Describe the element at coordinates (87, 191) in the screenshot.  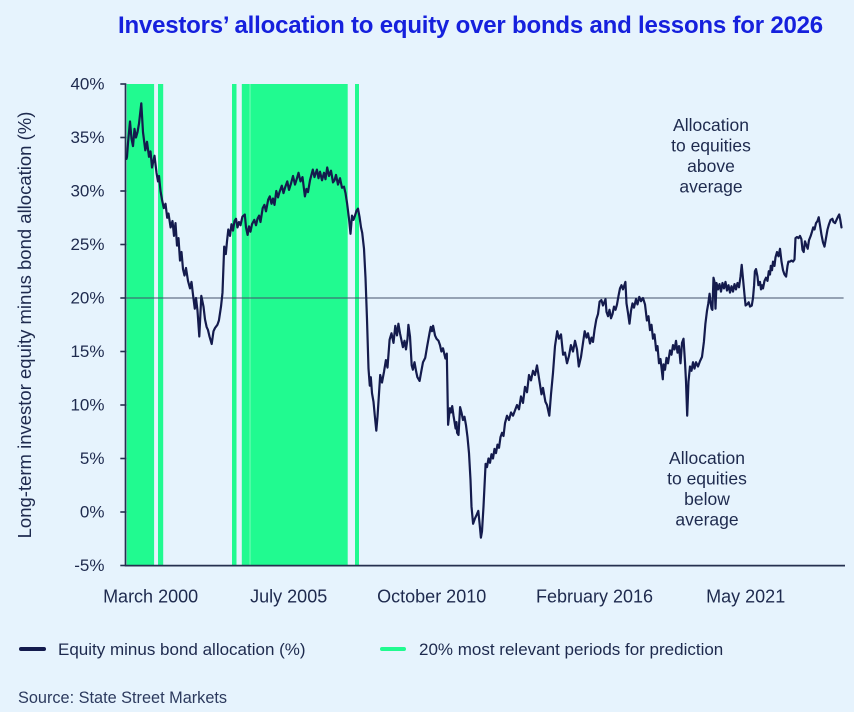
I see `svg-text: 30%` at that location.